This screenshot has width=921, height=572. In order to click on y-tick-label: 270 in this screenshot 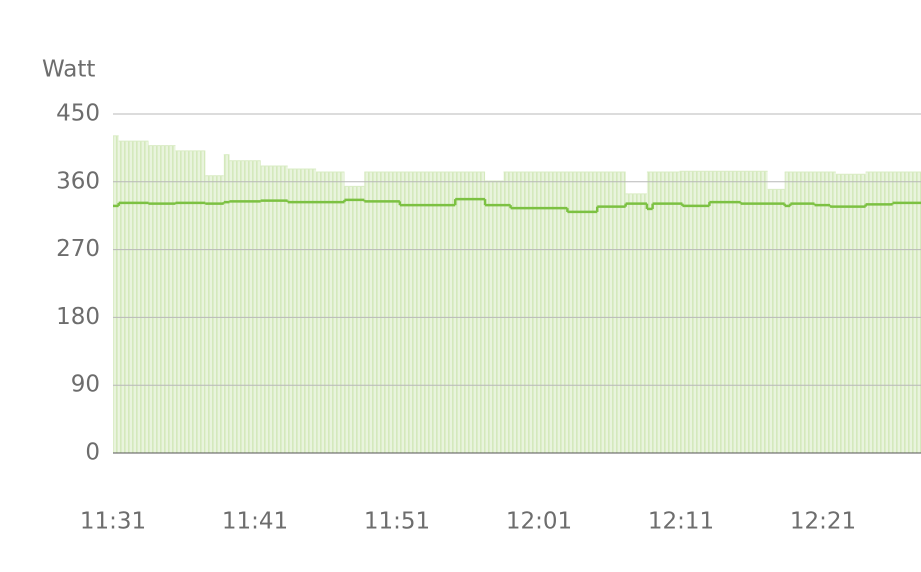, I will do `click(78, 249)`.